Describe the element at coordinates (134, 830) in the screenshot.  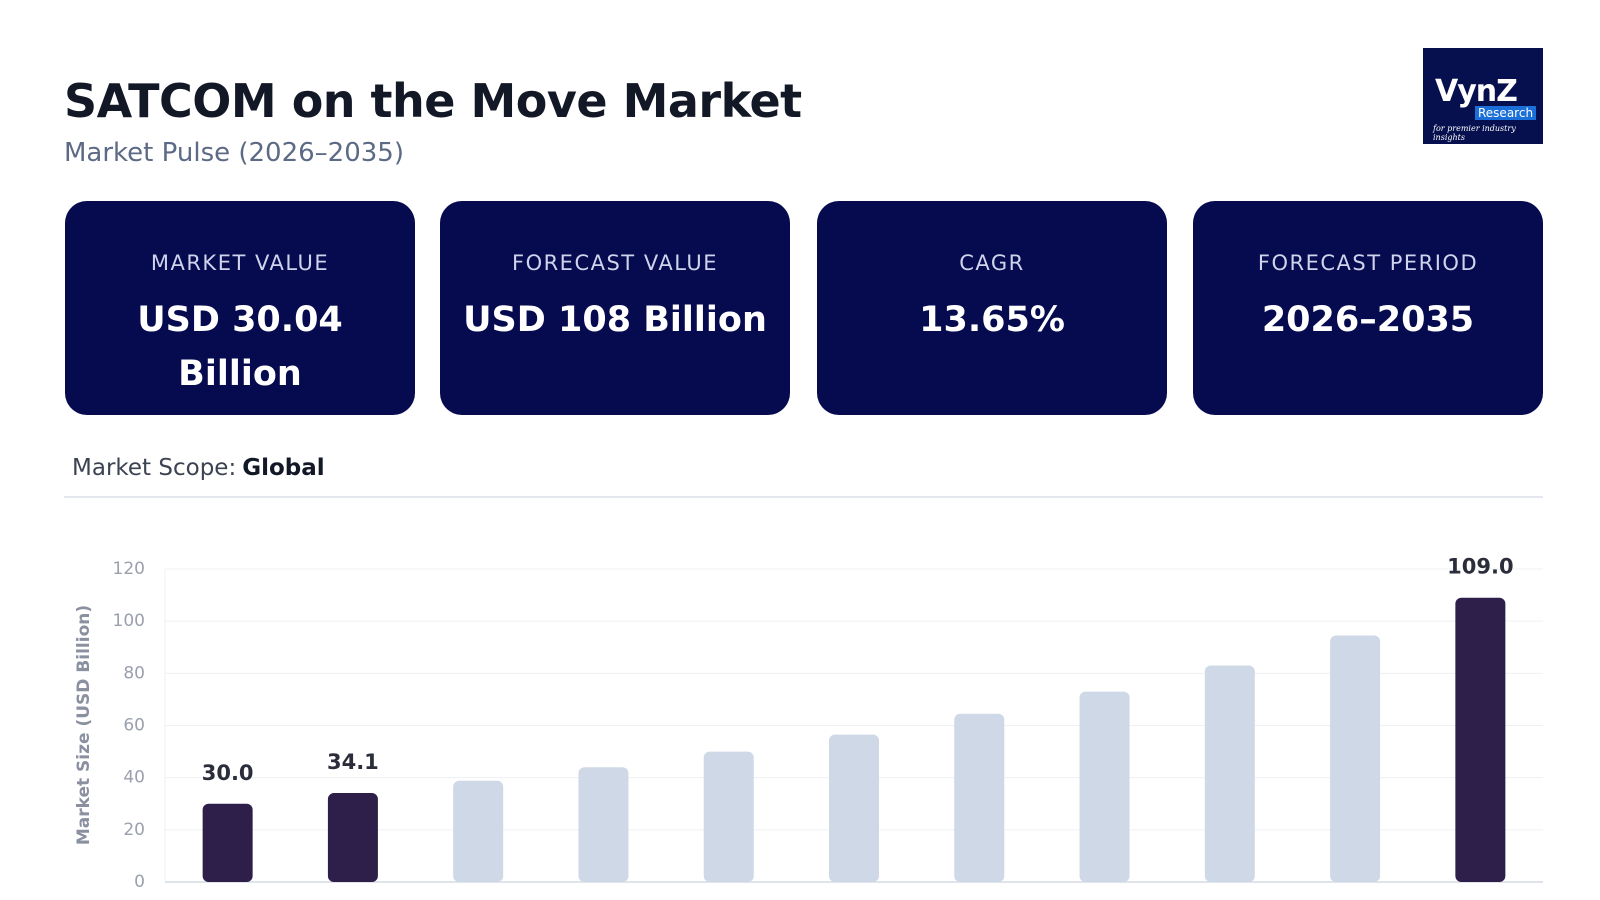
I see `y-tick-label: 20` at that location.